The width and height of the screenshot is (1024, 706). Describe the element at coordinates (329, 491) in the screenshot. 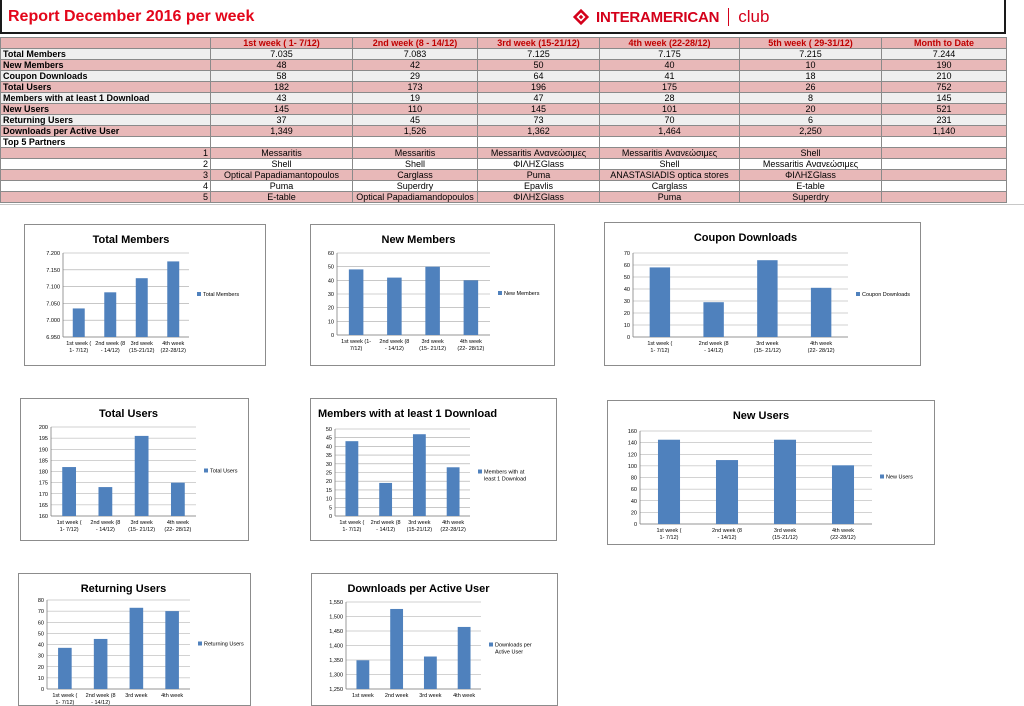

I see `y-tick-label: 15` at that location.